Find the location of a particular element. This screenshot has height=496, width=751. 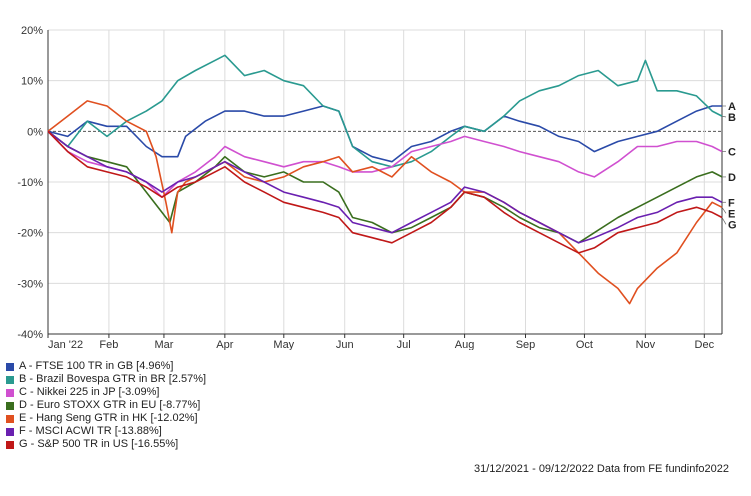

end-label-a: A is located at coordinates (732, 107).